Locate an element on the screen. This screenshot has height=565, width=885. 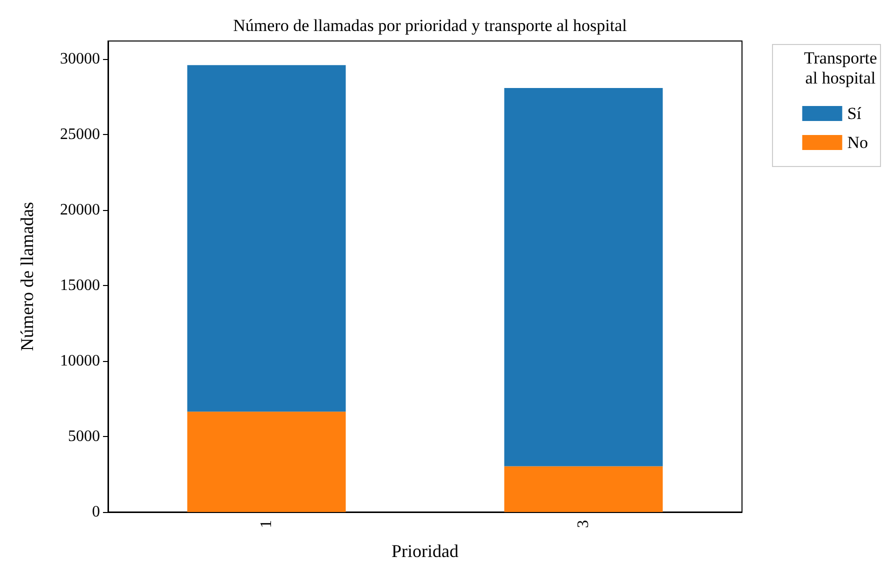
y-axis-title: Número de llamadas is located at coordinates (27, 276).